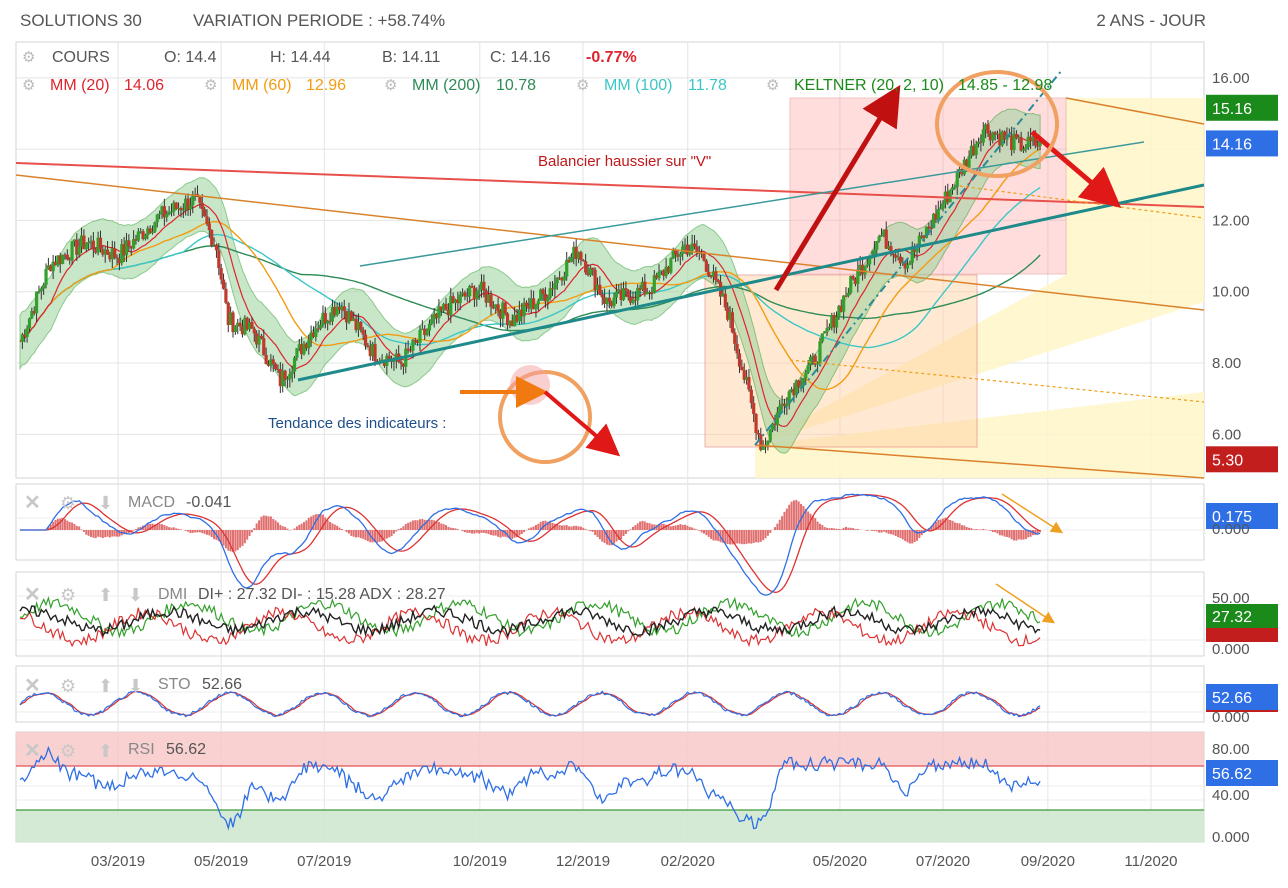 This screenshot has height=888, width=1288. I want to click on mm60-value: 12.96, so click(326, 85).